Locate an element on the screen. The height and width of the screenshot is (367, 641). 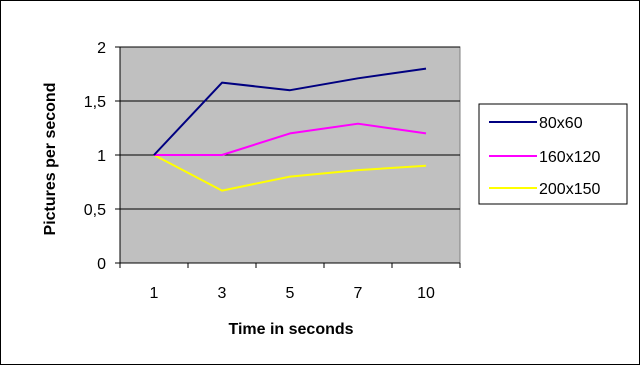
legend-label: 80x60 is located at coordinates (561, 123).